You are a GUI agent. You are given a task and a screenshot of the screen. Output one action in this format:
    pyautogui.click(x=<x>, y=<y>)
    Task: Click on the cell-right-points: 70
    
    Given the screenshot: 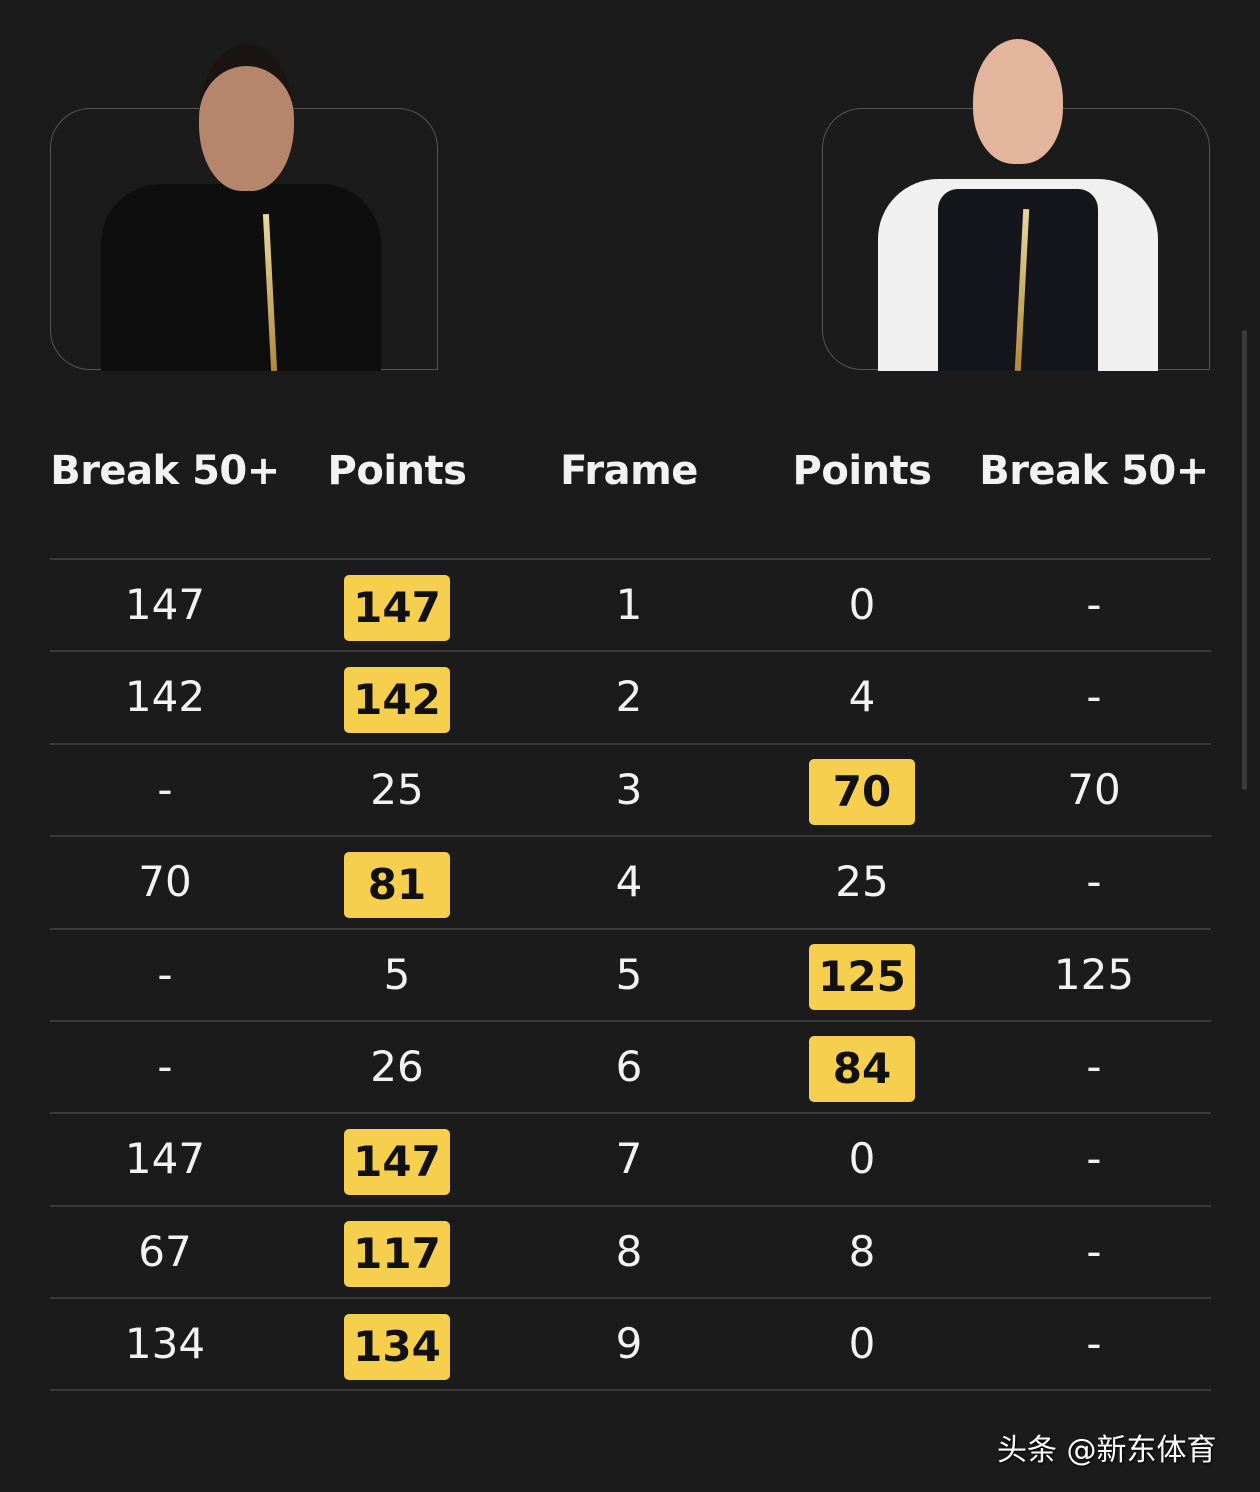 What is the action you would take?
    pyautogui.click(x=862, y=790)
    